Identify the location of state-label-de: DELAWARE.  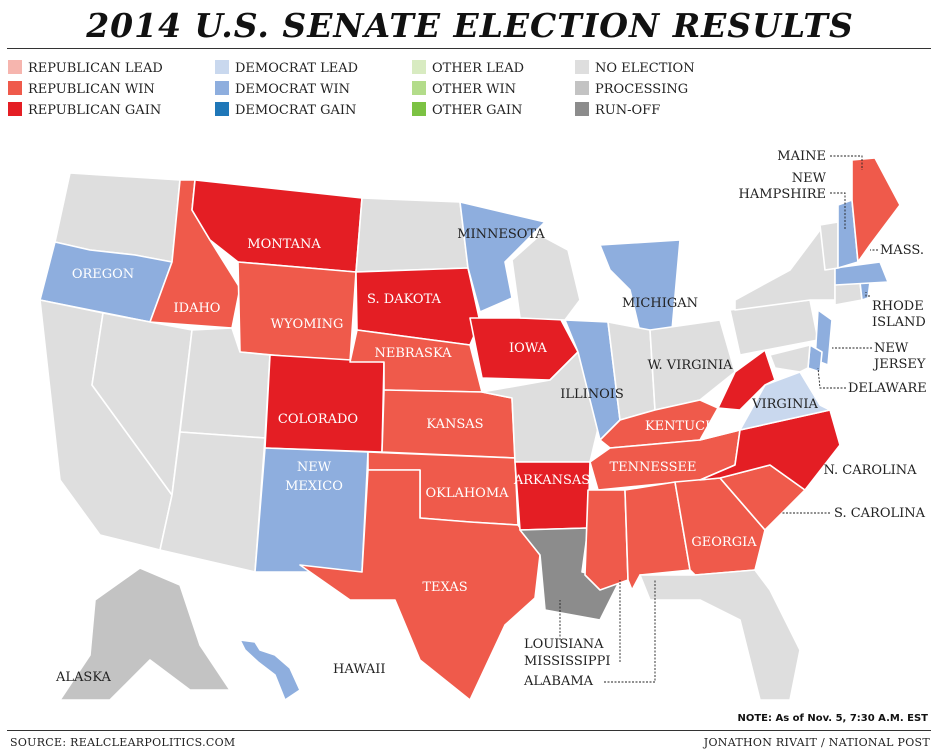
(887, 388).